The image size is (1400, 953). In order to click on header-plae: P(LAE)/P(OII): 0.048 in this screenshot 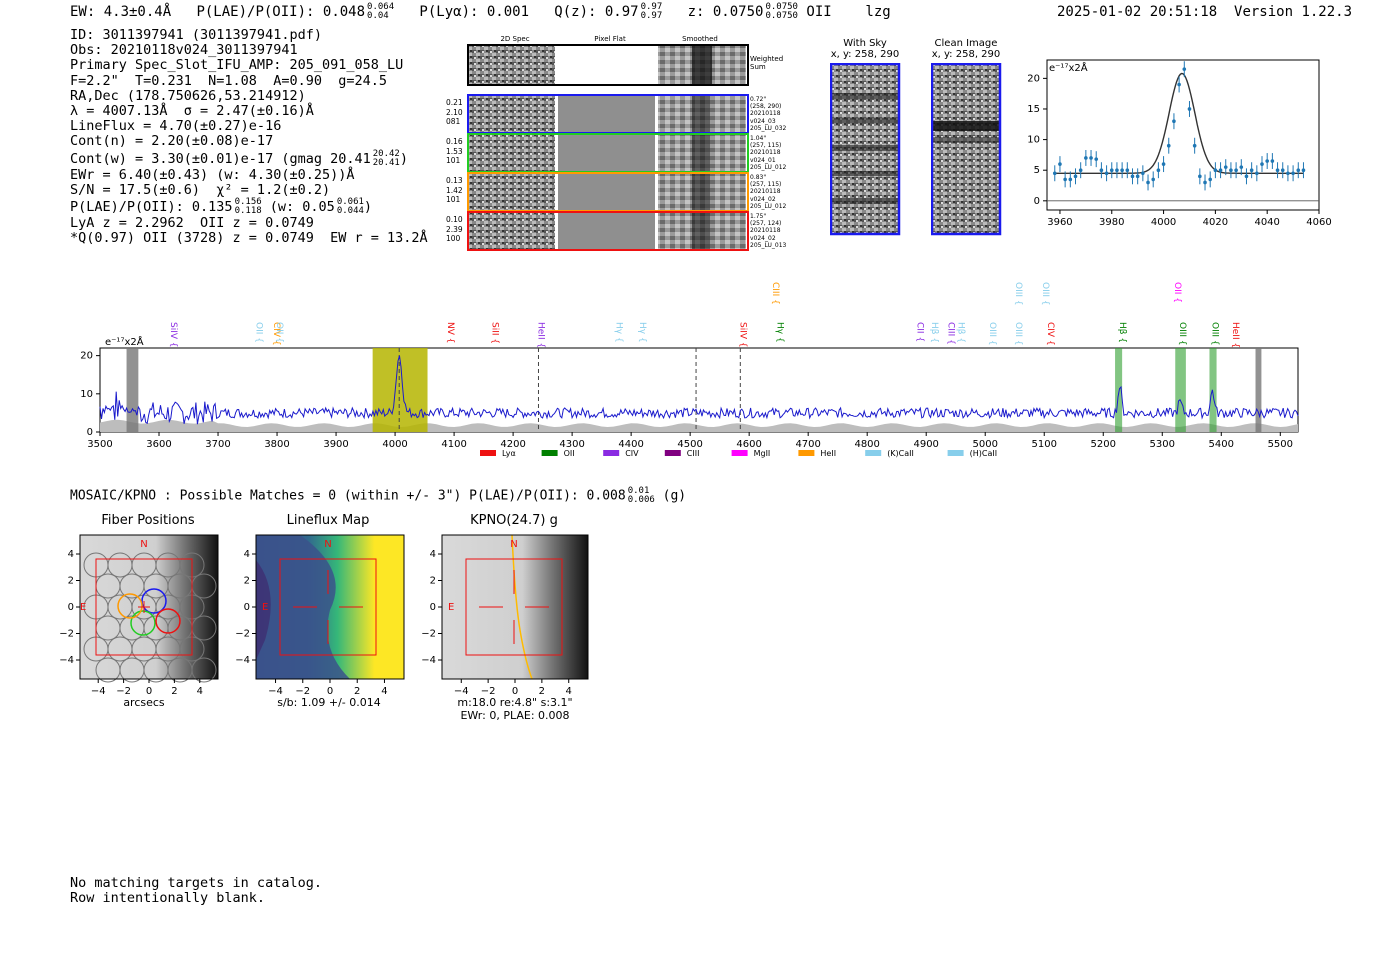, I will do `click(281, 12)`.